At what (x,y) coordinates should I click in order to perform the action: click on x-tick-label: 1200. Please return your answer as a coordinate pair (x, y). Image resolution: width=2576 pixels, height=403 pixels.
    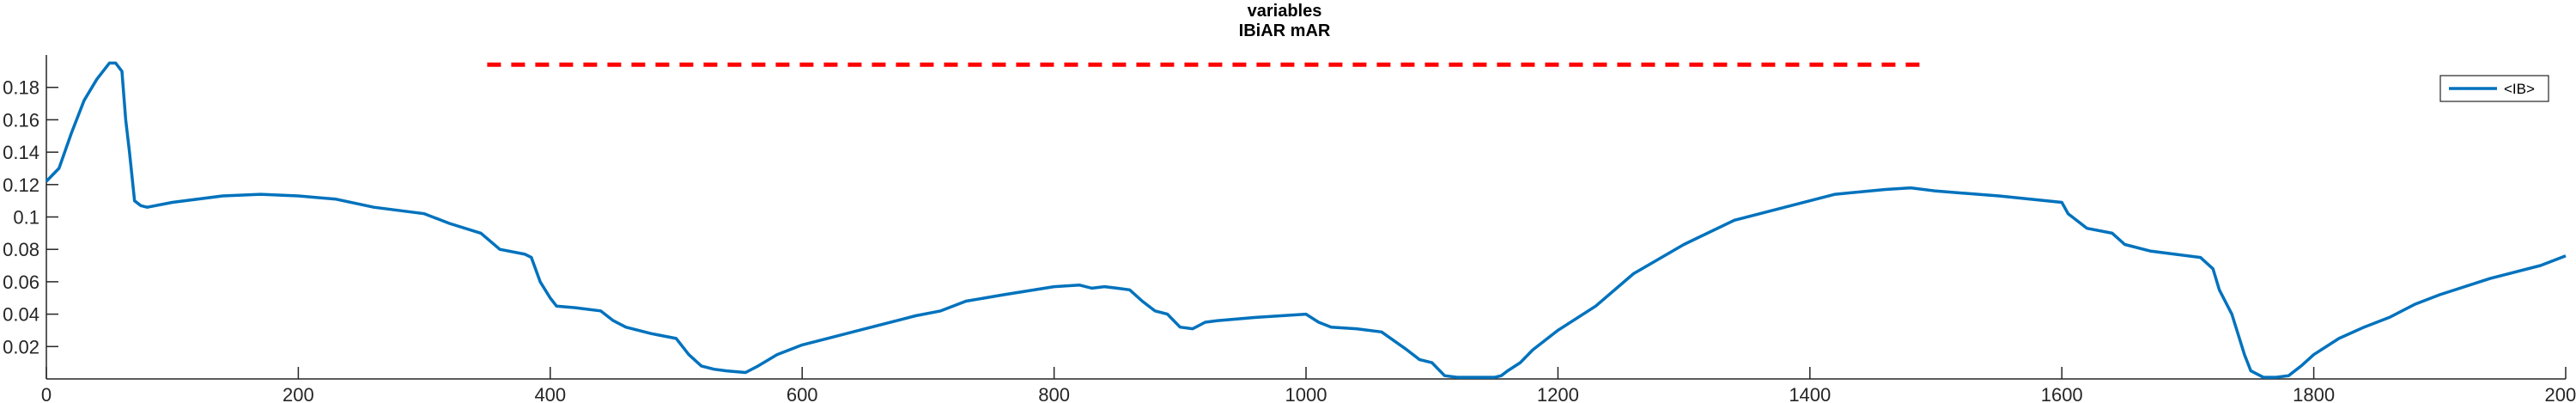
    Looking at the image, I should click on (1558, 393).